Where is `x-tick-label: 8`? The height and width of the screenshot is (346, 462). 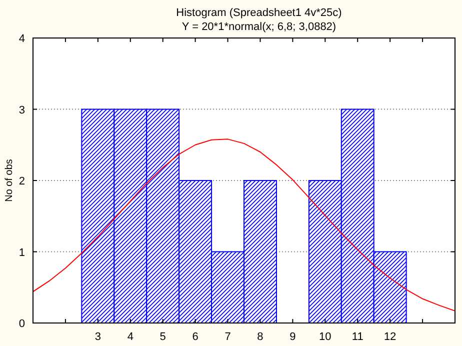
x-tick-label: 8 is located at coordinates (260, 337).